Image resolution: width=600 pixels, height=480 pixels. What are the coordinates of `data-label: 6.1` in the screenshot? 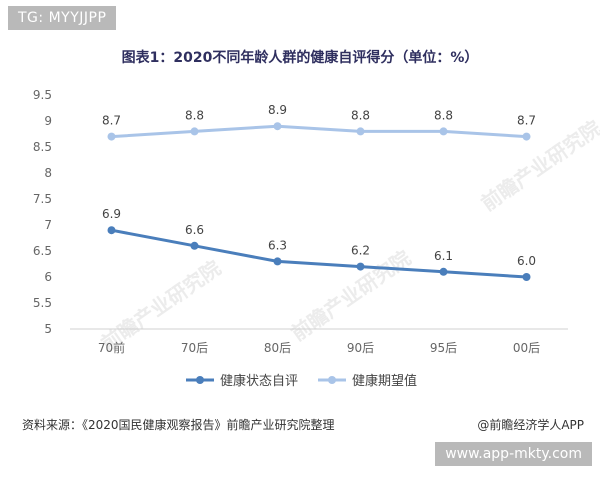 It's located at (443, 256).